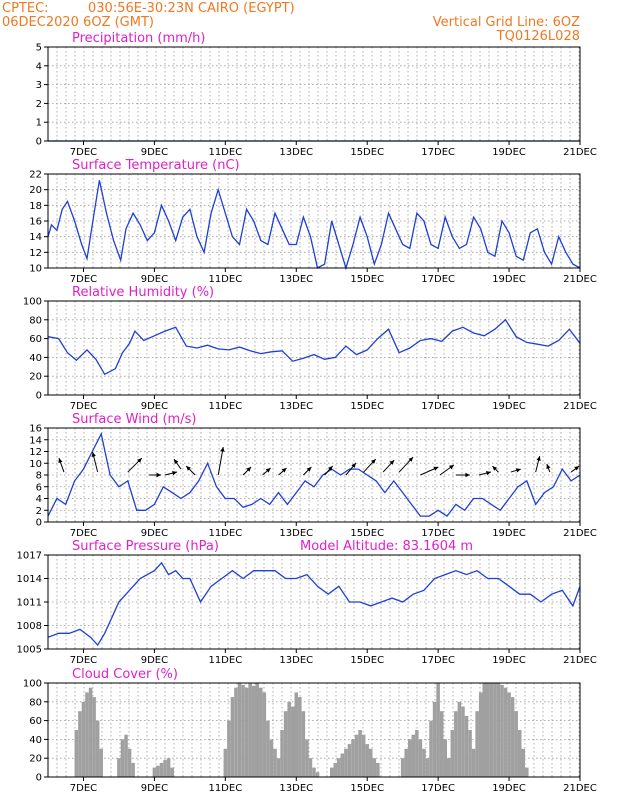 The image size is (618, 800). Describe the element at coordinates (39, 48) in the screenshot. I see `y-tick-label: 5` at that location.